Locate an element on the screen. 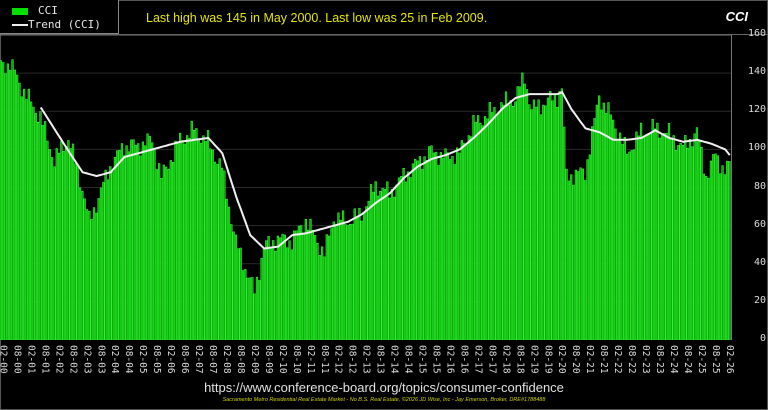  legend: CCI Trend (CCI) is located at coordinates (59, 17).